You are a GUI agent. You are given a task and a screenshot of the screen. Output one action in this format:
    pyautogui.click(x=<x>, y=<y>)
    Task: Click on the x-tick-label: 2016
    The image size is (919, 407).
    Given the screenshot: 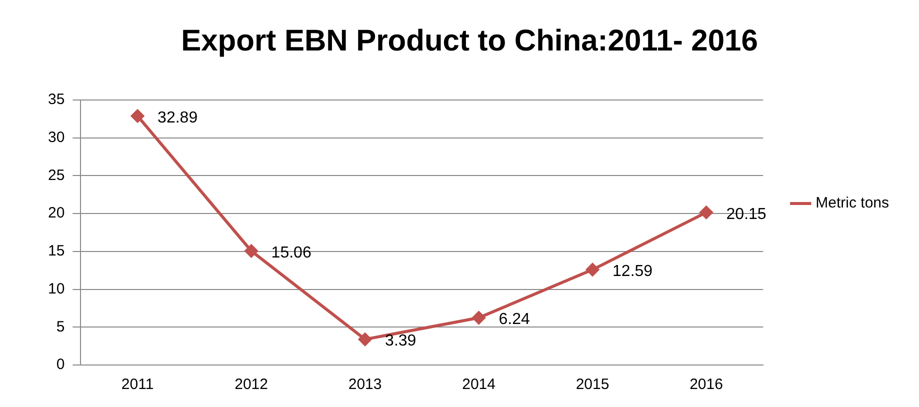 What is the action you would take?
    pyautogui.click(x=706, y=385)
    